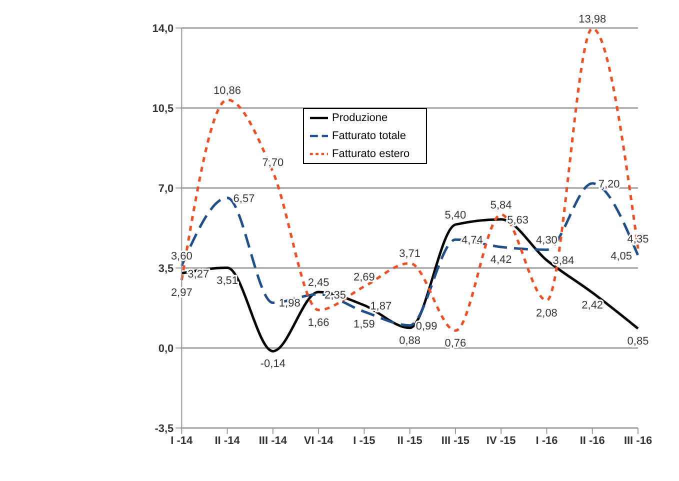 The height and width of the screenshot is (481, 679). Describe the element at coordinates (518, 220) in the screenshot. I see `data-label: 5,63` at that location.